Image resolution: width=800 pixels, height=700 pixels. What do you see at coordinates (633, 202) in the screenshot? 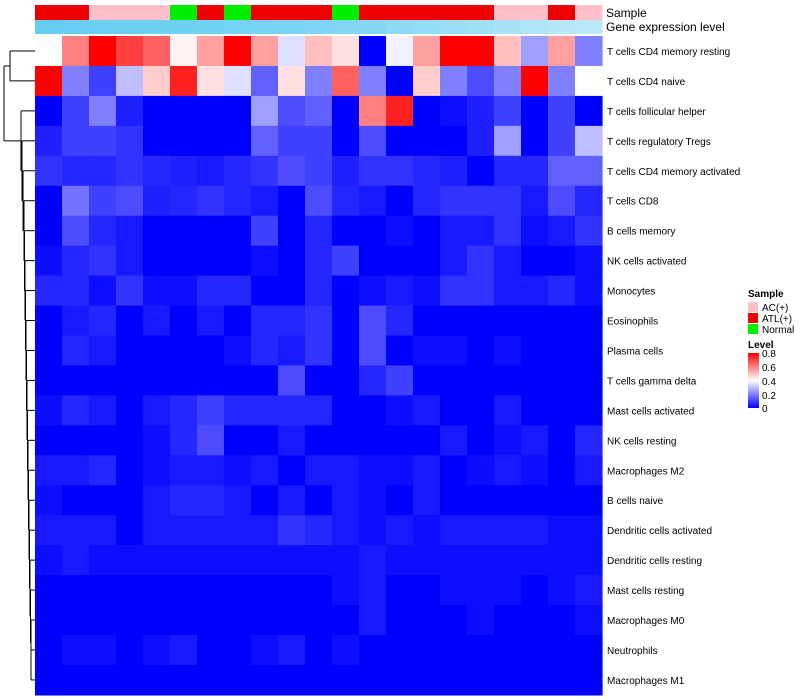
I see `row-label: T cells CD8` at bounding box center [633, 202].